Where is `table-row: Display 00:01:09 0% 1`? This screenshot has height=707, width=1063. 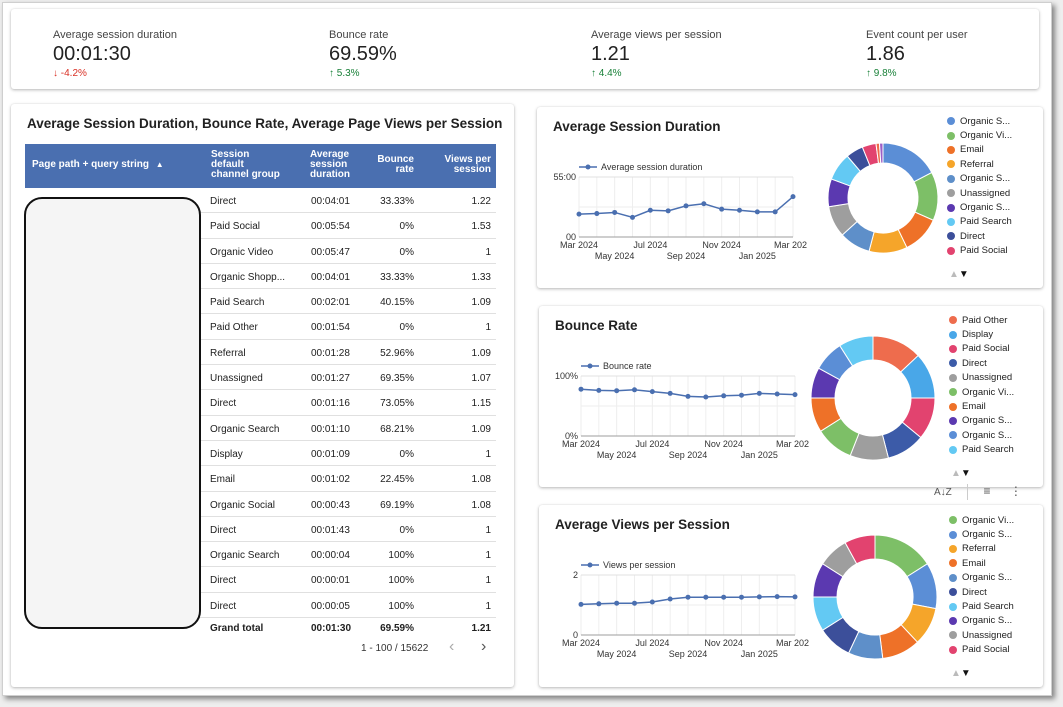 table-row: Display 00:01:09 0% 1 is located at coordinates (260, 454).